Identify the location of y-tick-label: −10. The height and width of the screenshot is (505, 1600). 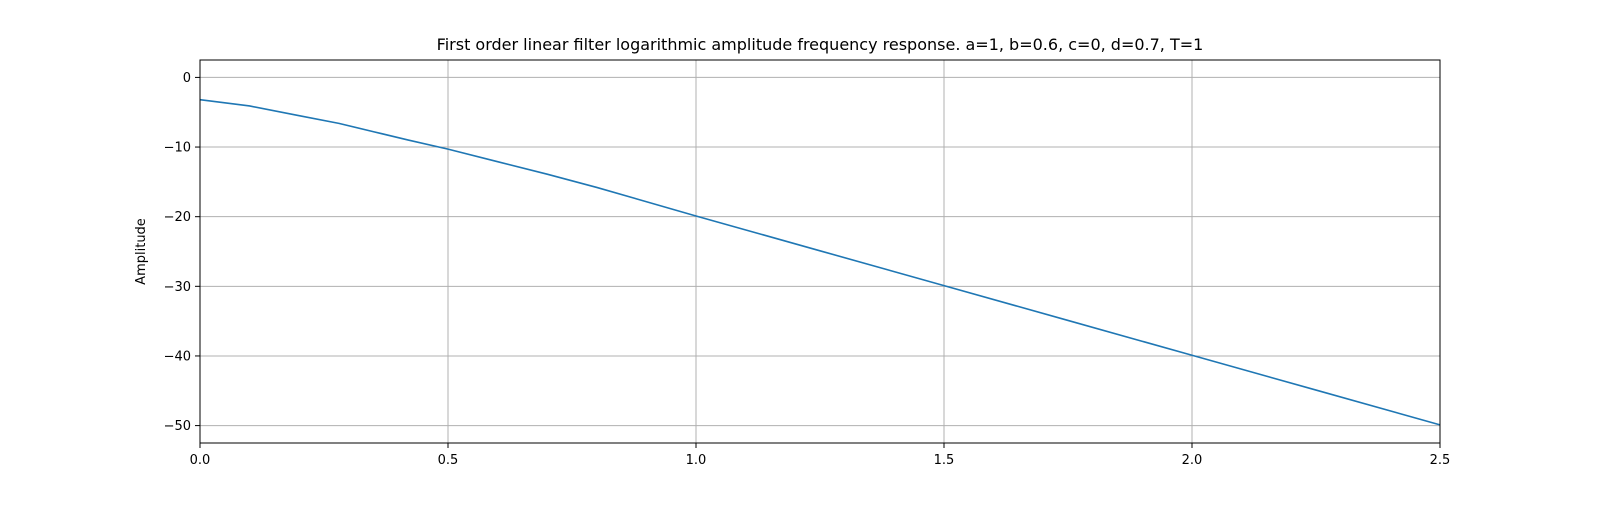
(177, 148).